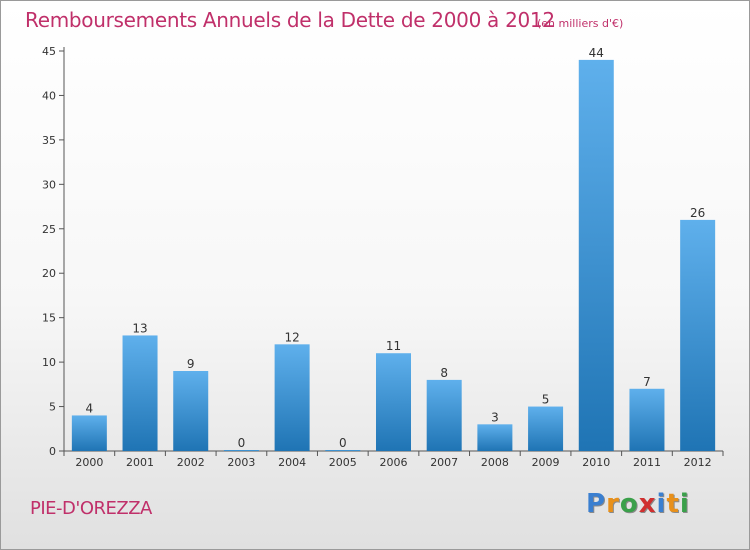  What do you see at coordinates (698, 462) in the screenshot?
I see `x-tick-label: 2012` at bounding box center [698, 462].